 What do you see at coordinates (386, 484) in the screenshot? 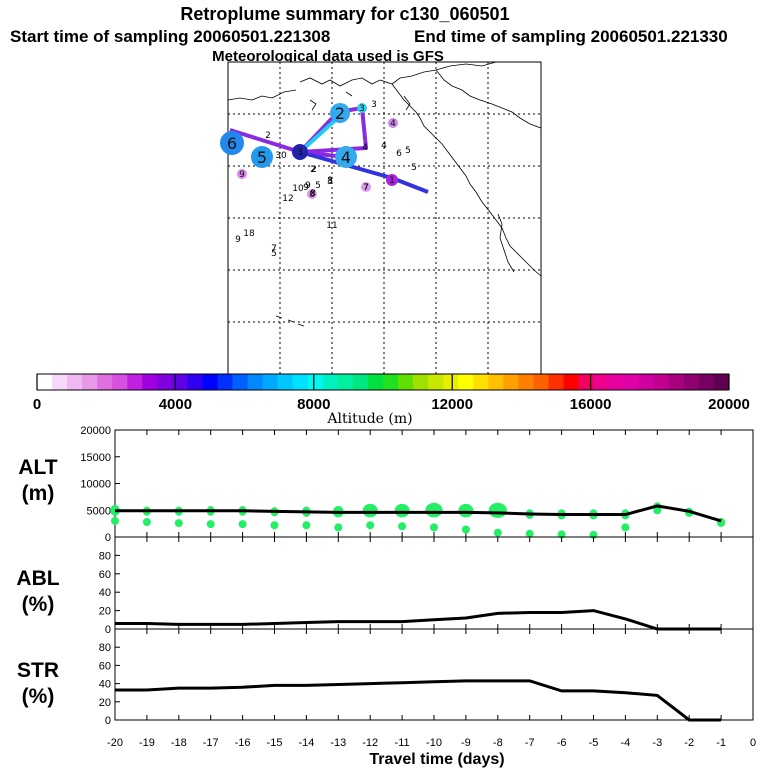
I see `panel-alt: 0 5000 10000 15000 20000 ALT (m)` at bounding box center [386, 484].